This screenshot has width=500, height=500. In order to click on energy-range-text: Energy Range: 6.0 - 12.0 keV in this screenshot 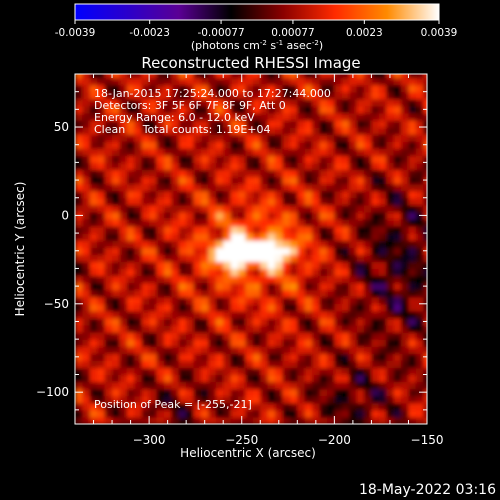, I will do `click(174, 117)`.